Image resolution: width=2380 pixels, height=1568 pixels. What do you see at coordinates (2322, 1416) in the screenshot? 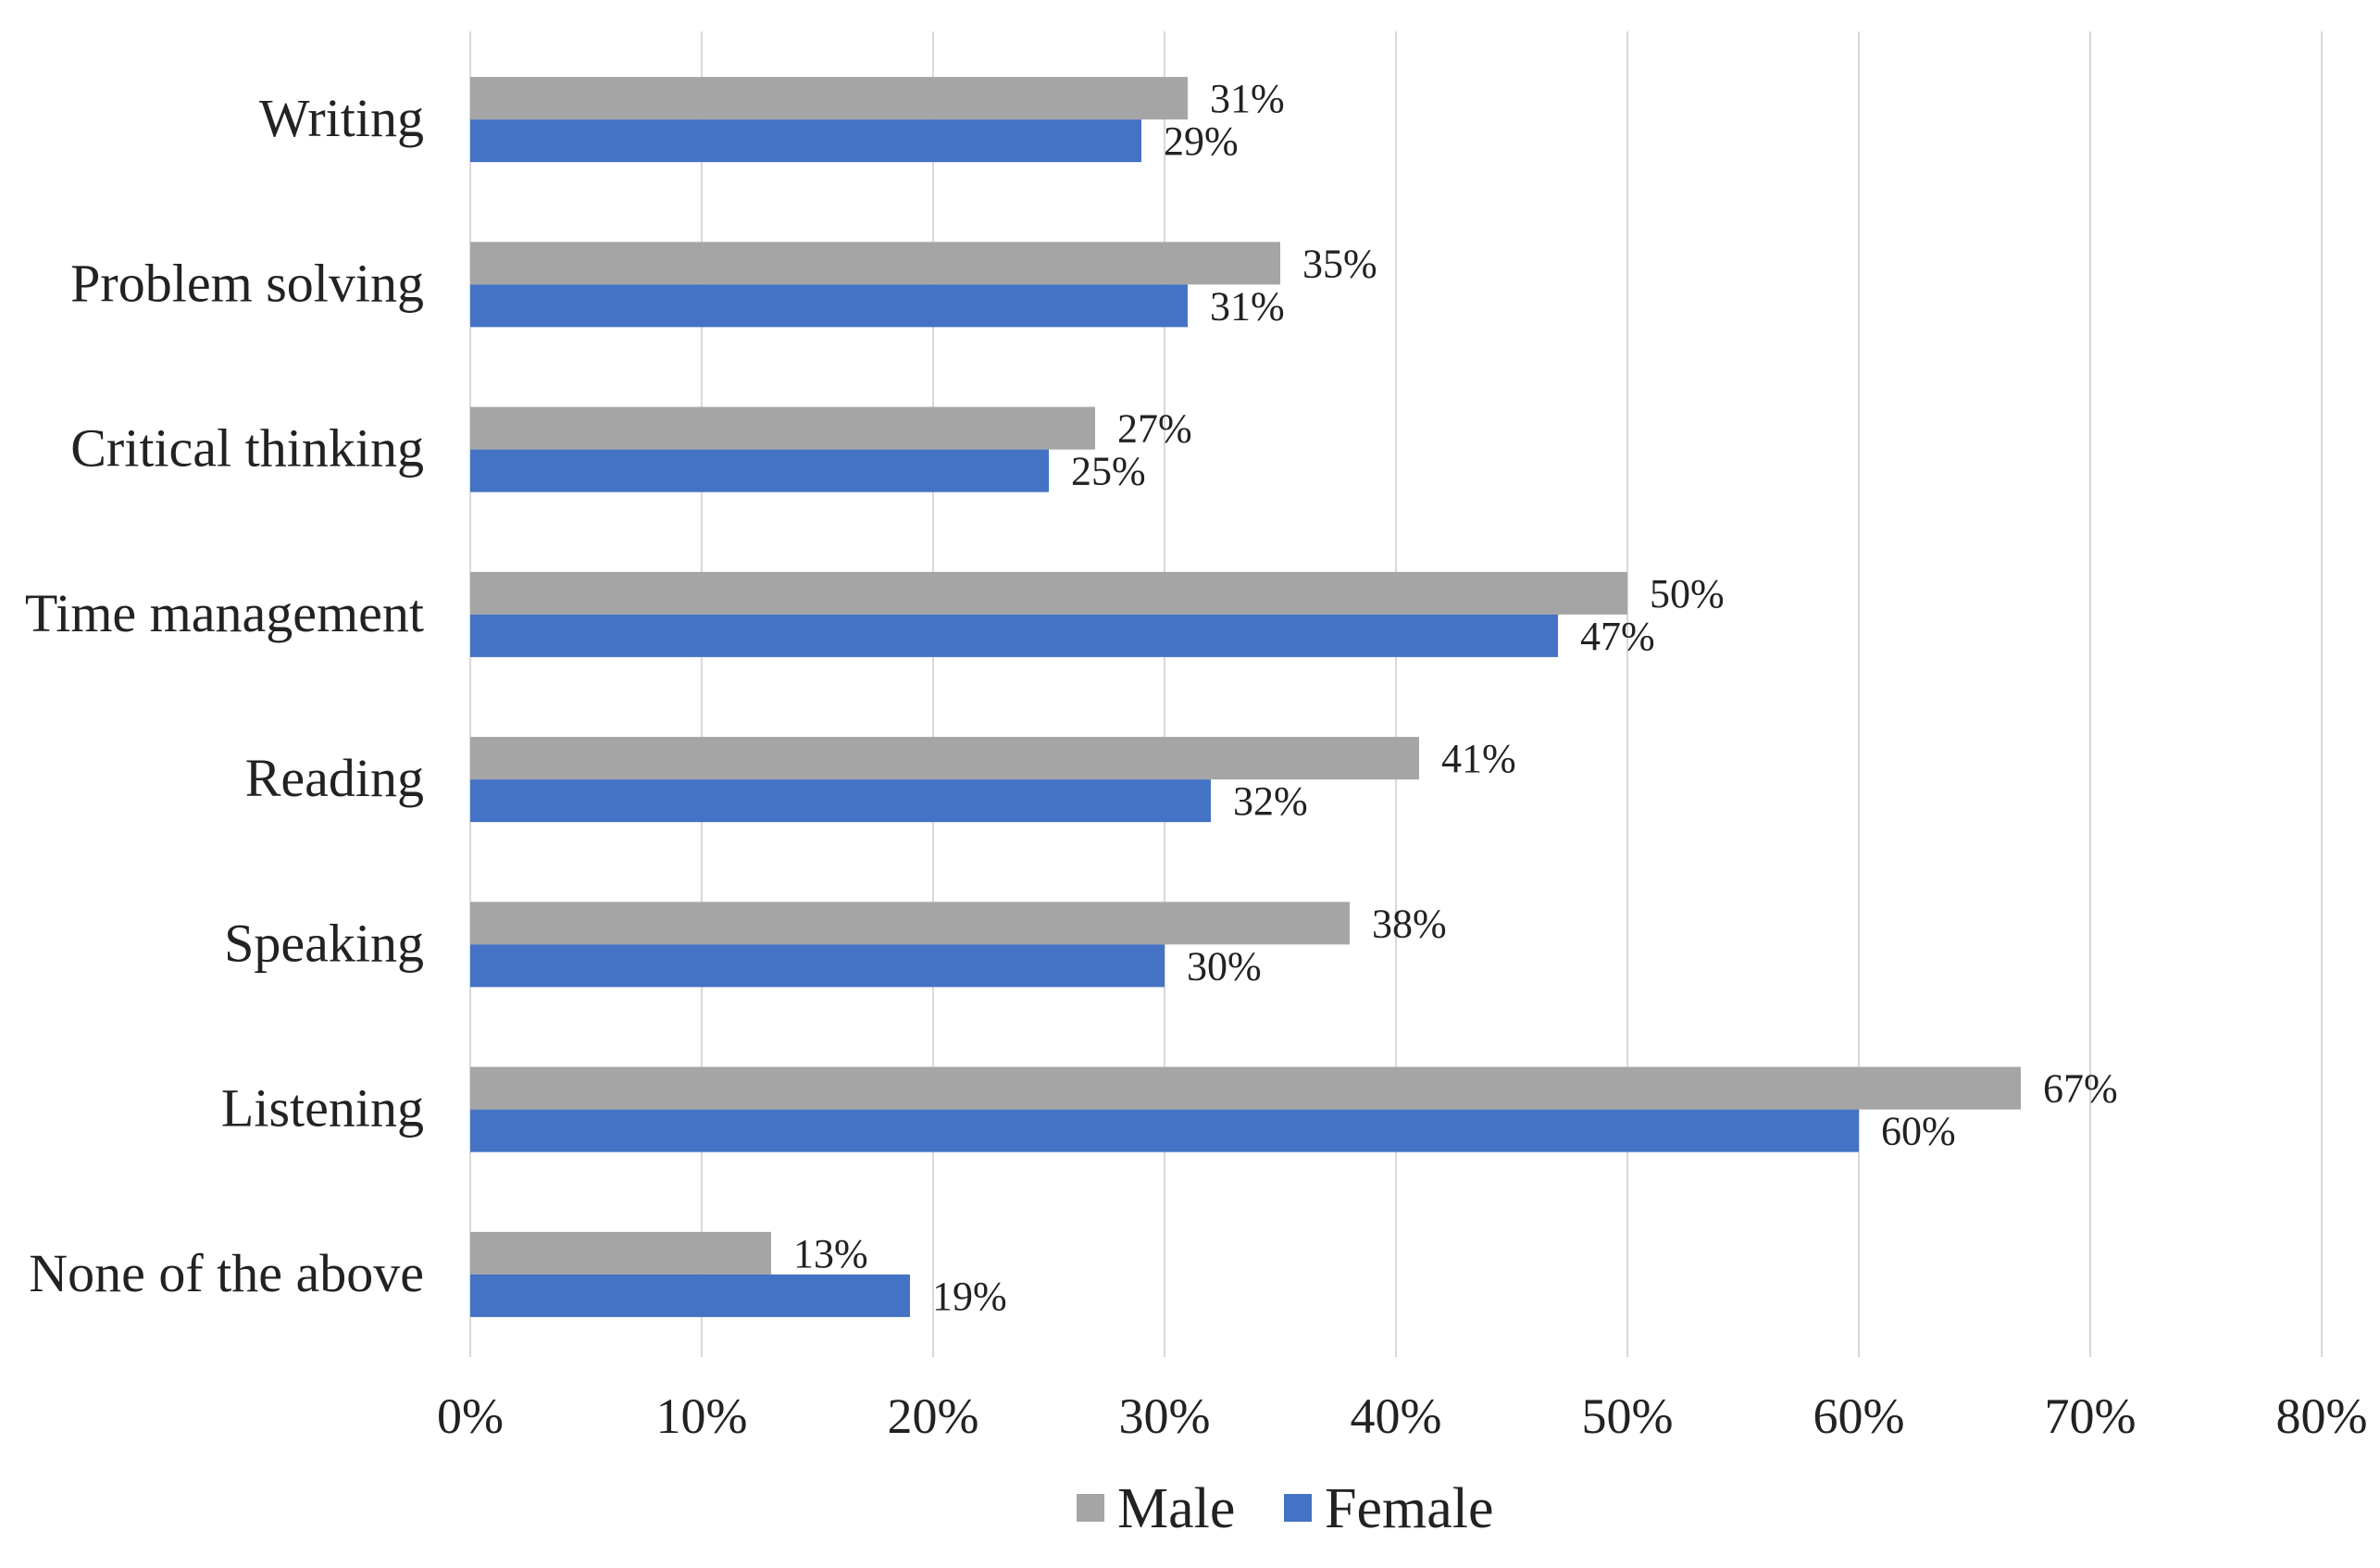
I see `x-tick-label: 80%` at bounding box center [2322, 1416].